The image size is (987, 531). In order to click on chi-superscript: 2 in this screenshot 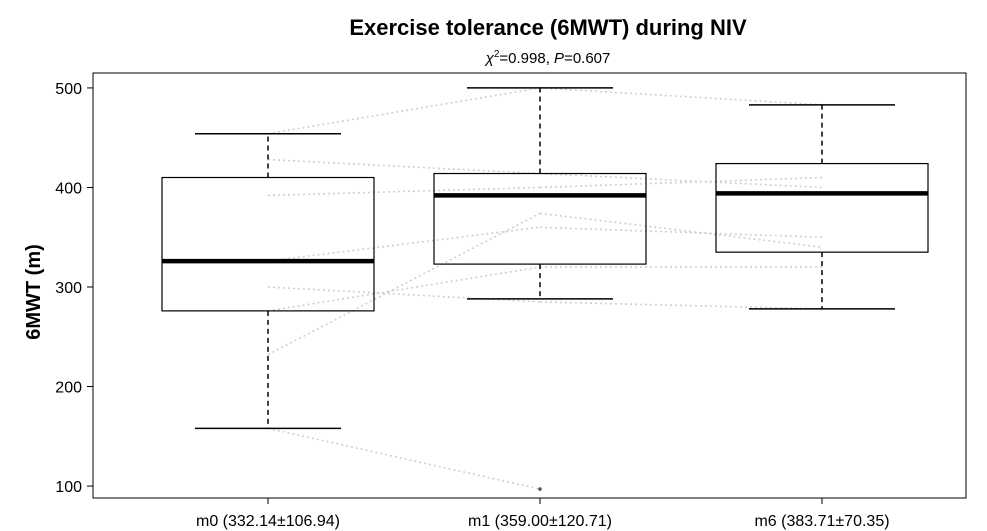, I will do `click(497, 54)`.